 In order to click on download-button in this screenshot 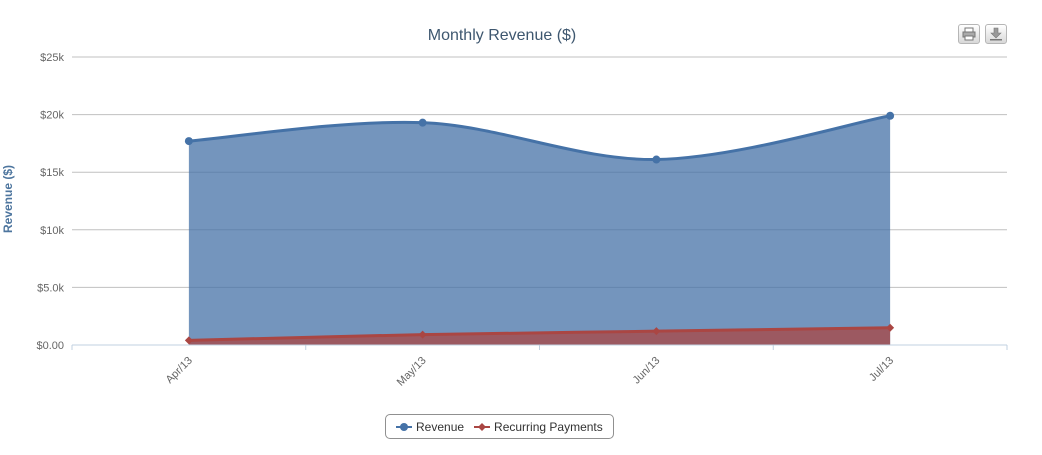, I will do `click(996, 34)`.